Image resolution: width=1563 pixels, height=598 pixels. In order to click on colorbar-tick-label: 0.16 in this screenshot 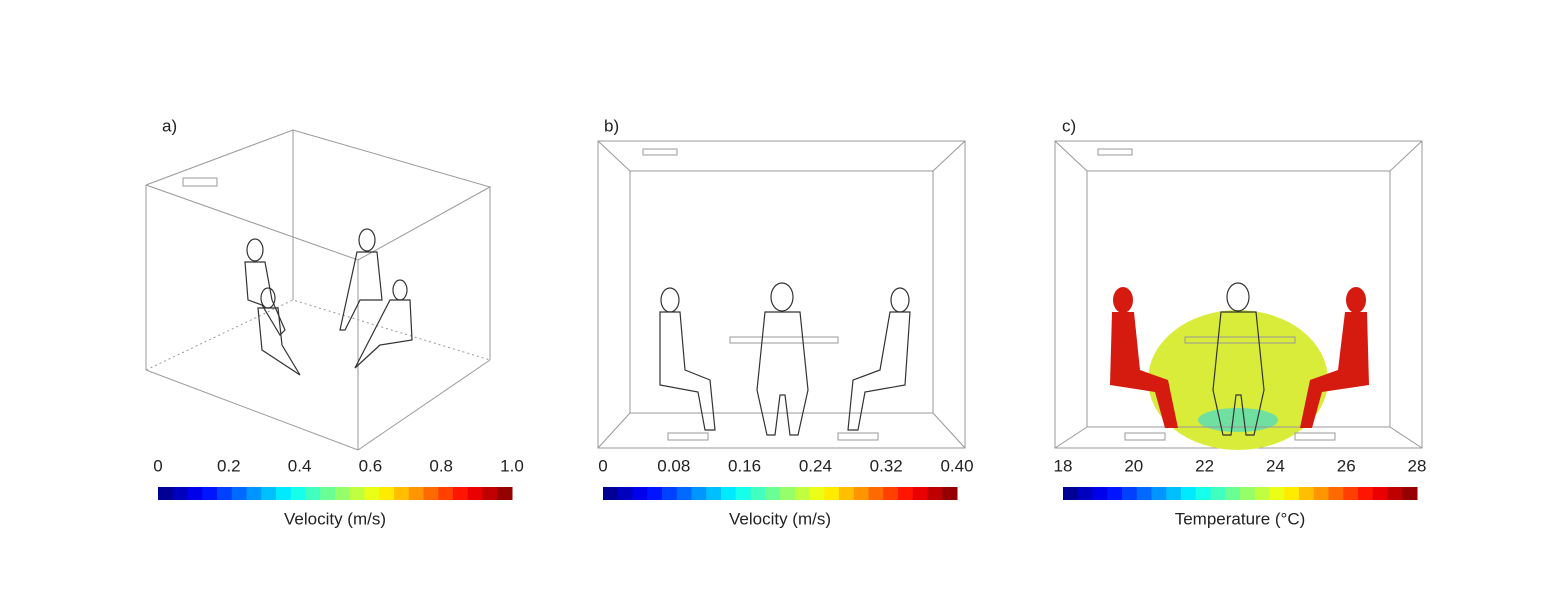, I will do `click(744, 465)`.